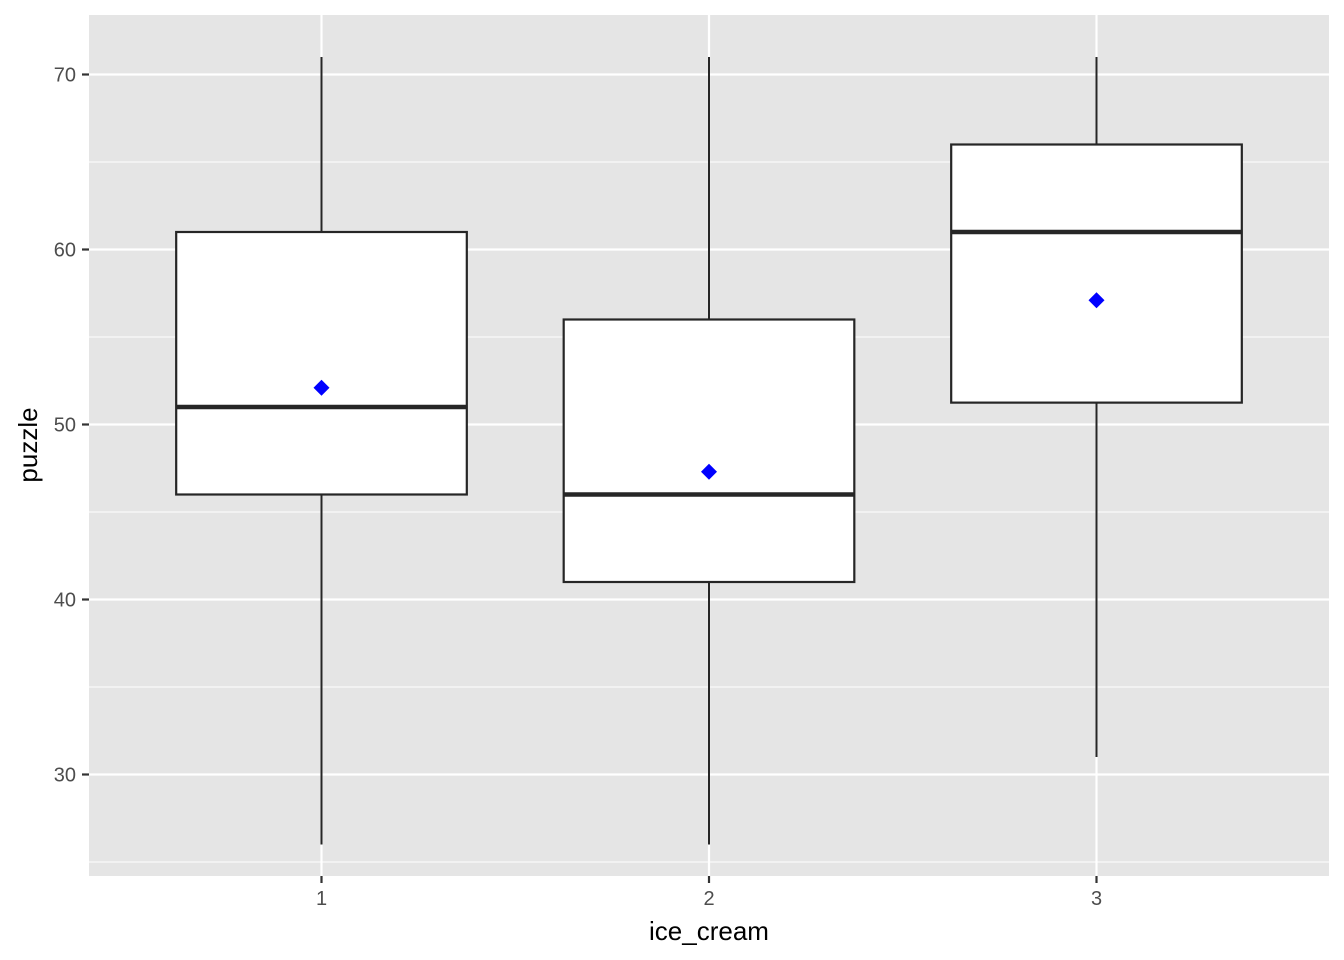 Image resolution: width=1344 pixels, height=960 pixels. Describe the element at coordinates (709, 931) in the screenshot. I see `x-axis-title: ice_cream` at that location.